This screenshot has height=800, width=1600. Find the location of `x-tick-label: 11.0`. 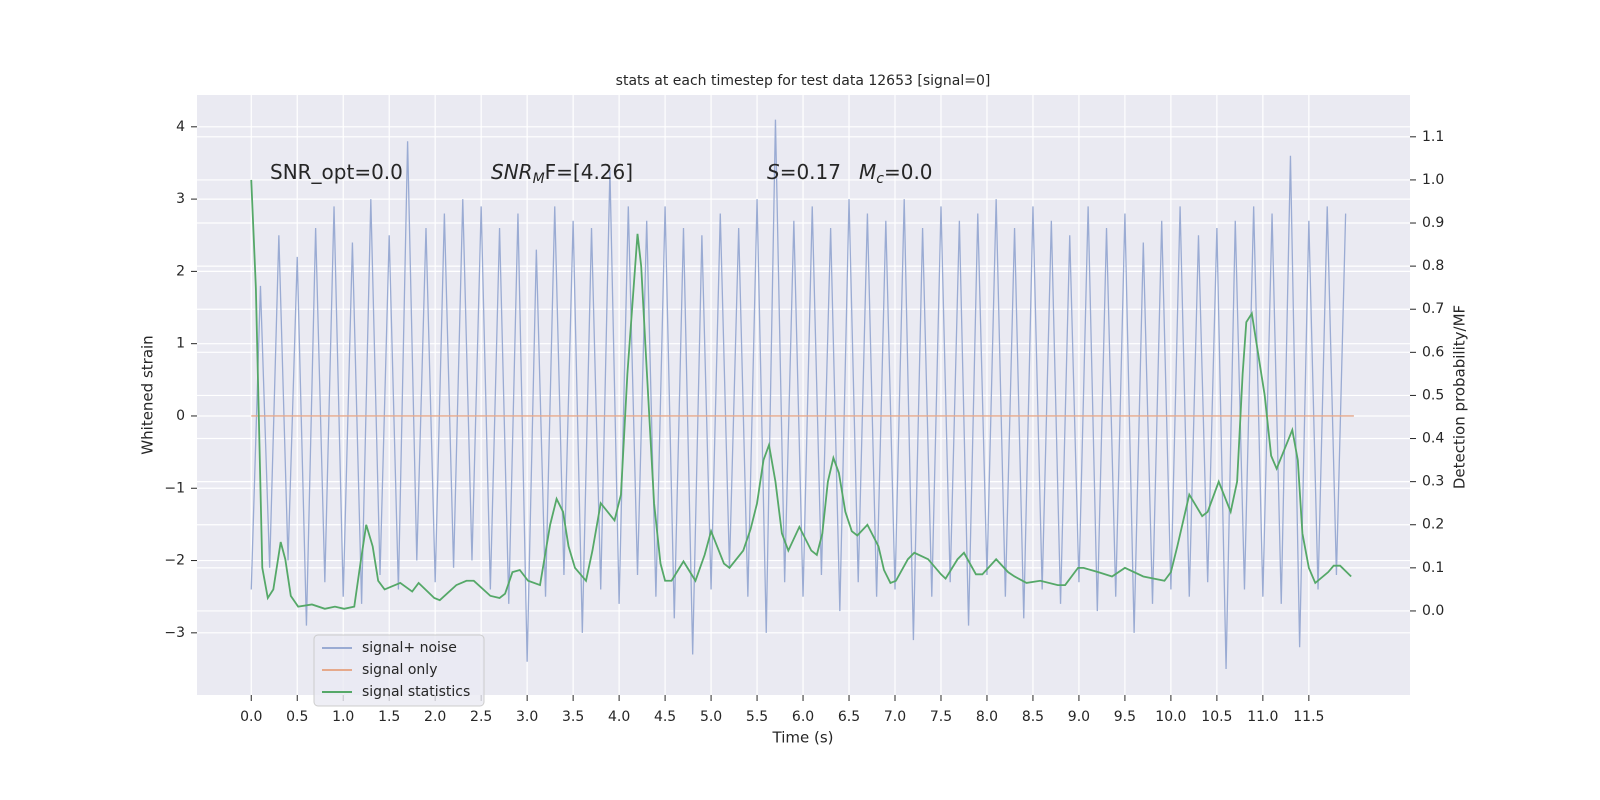

x-tick-label: 11.0 is located at coordinates (1262, 717).